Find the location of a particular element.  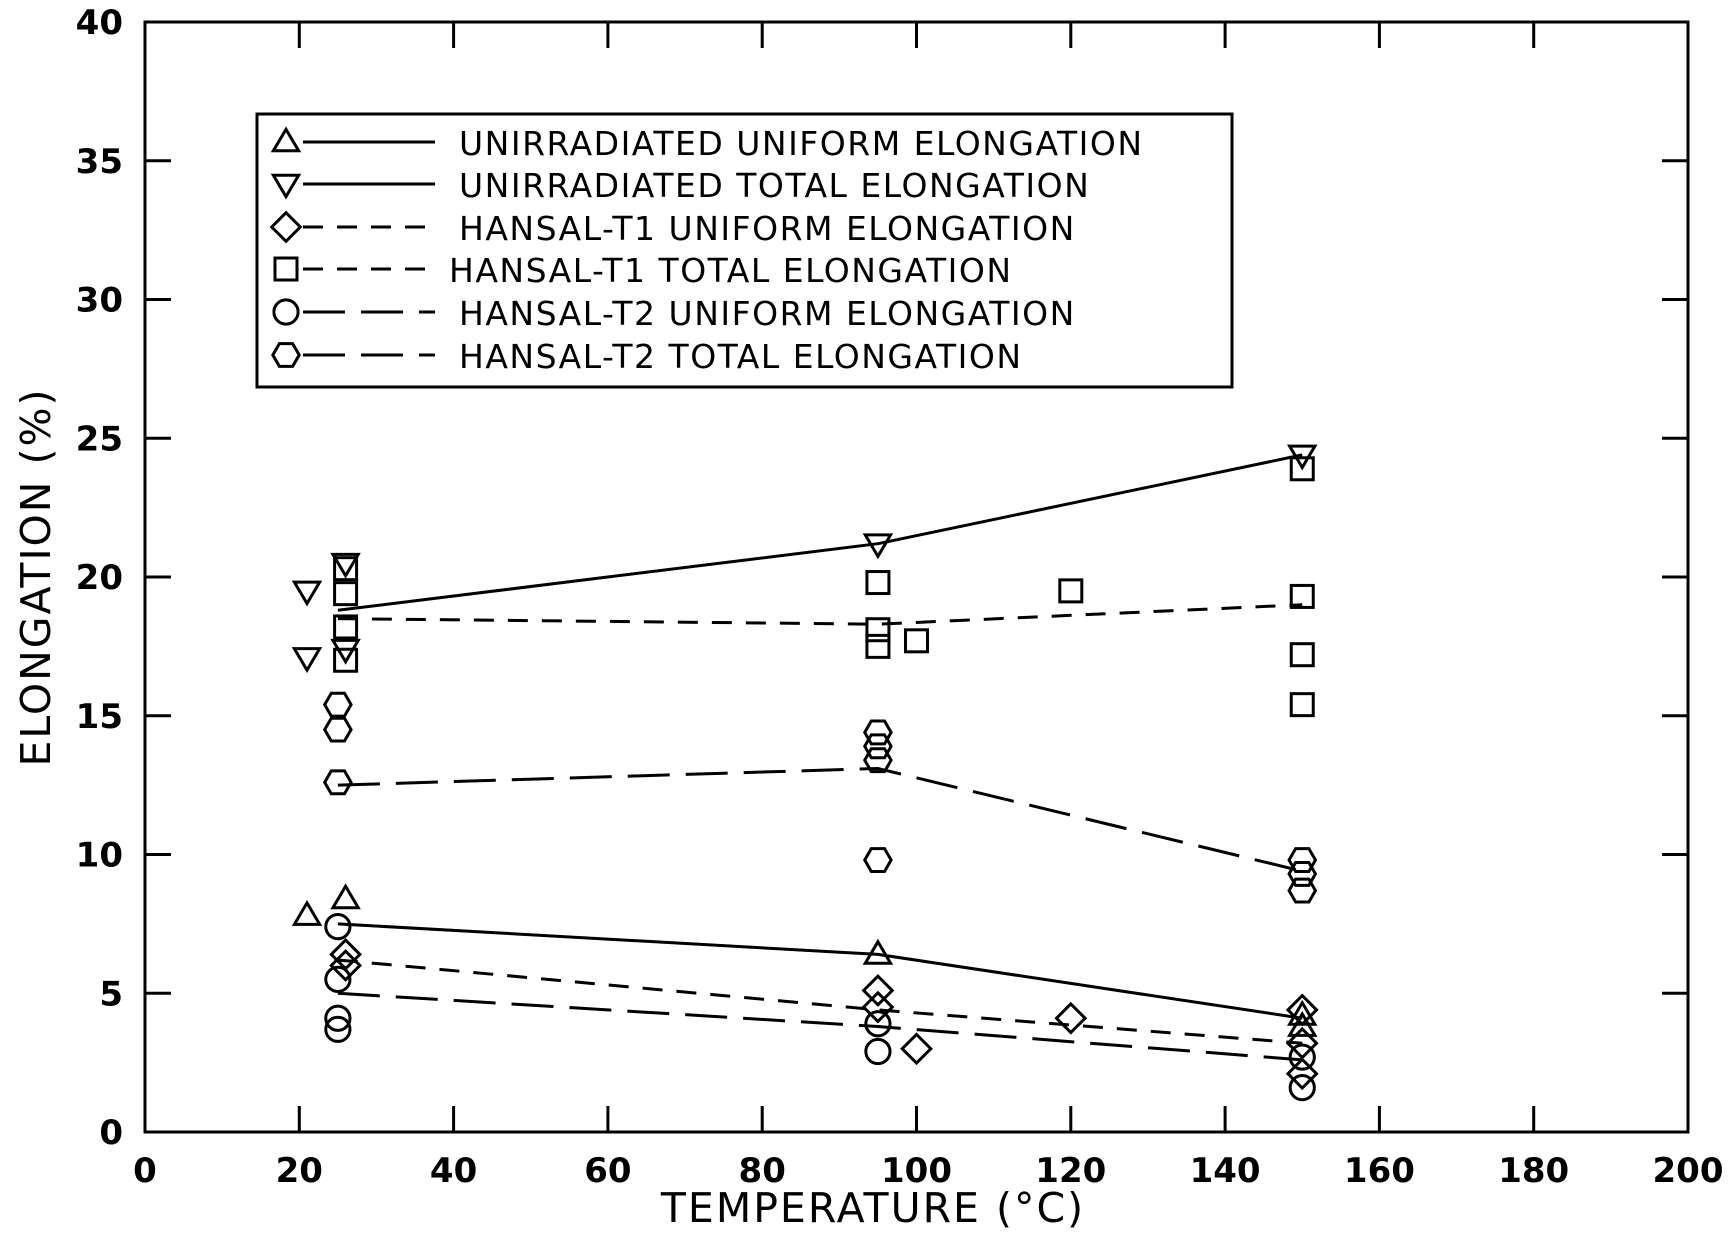

x-tick-label: 40 is located at coordinates (453, 1171).